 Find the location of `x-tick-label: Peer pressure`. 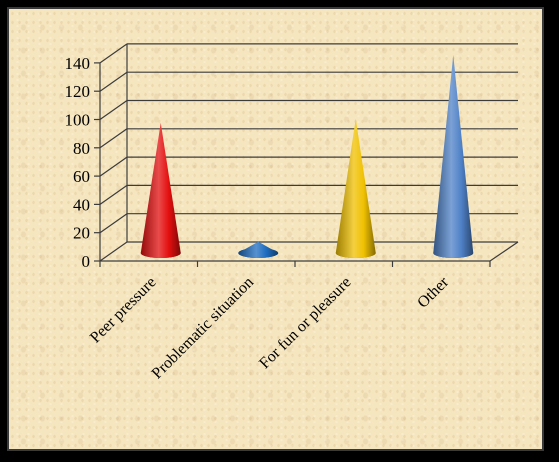

x-tick-label: Peer pressure is located at coordinates (123, 310).